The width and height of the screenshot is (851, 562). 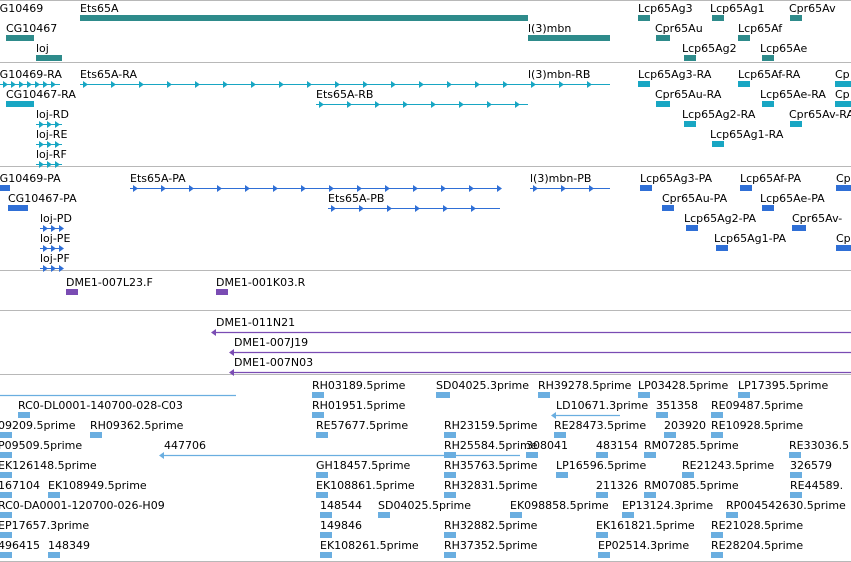 I want to click on transcript-feature: CG10469-RA, so click(x=31, y=78).